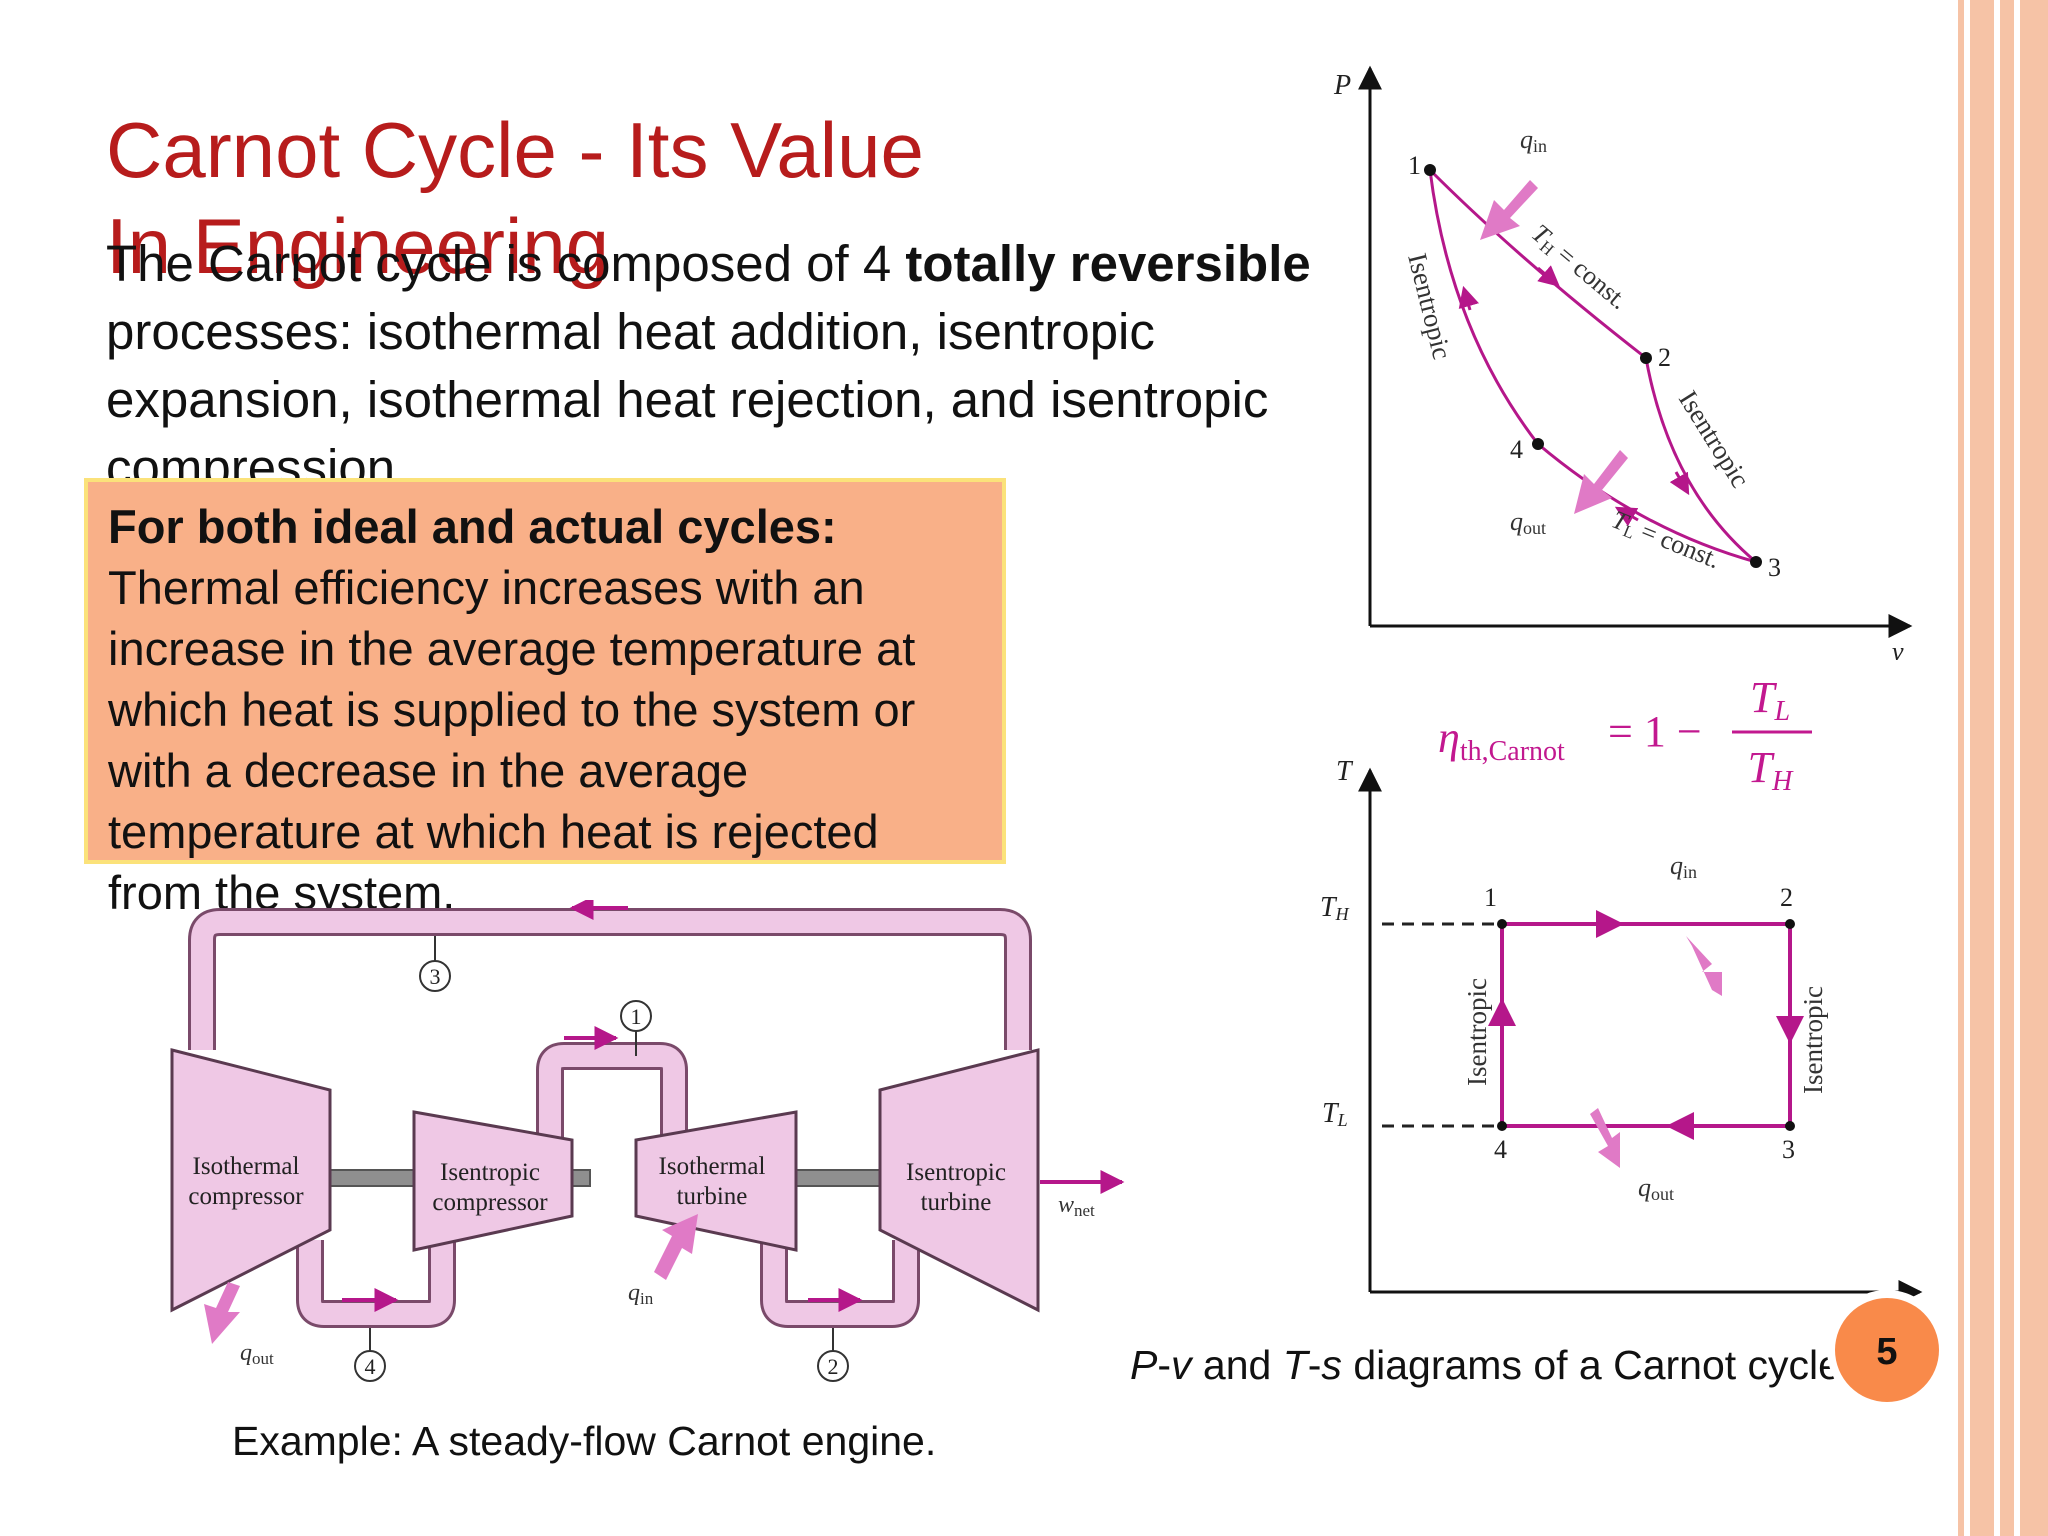 This screenshot has width=2048, height=1536. What do you see at coordinates (1516, 449) in the screenshot?
I see `pv-label-4: 4` at bounding box center [1516, 449].